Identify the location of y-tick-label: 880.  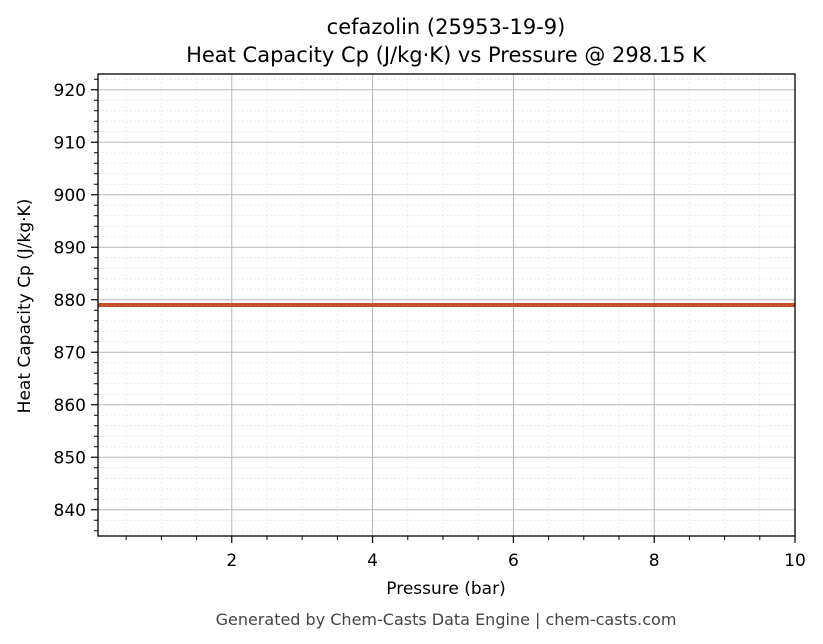
(70, 301).